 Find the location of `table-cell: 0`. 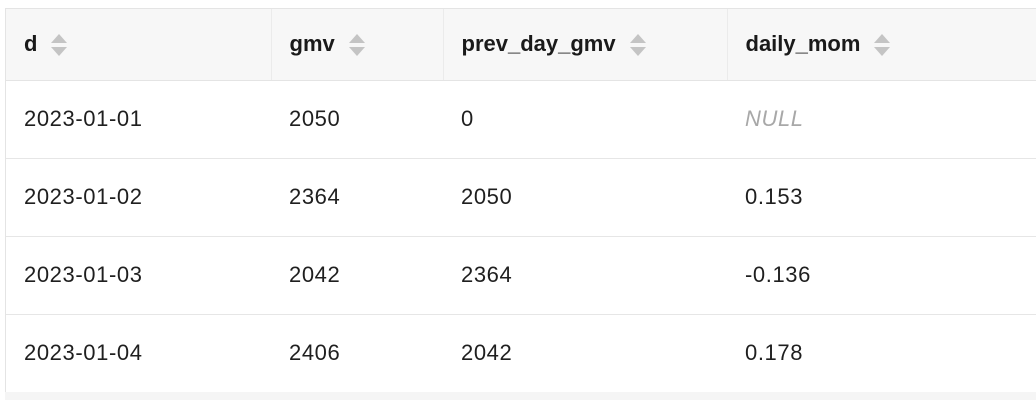

table-cell: 0 is located at coordinates (585, 119).